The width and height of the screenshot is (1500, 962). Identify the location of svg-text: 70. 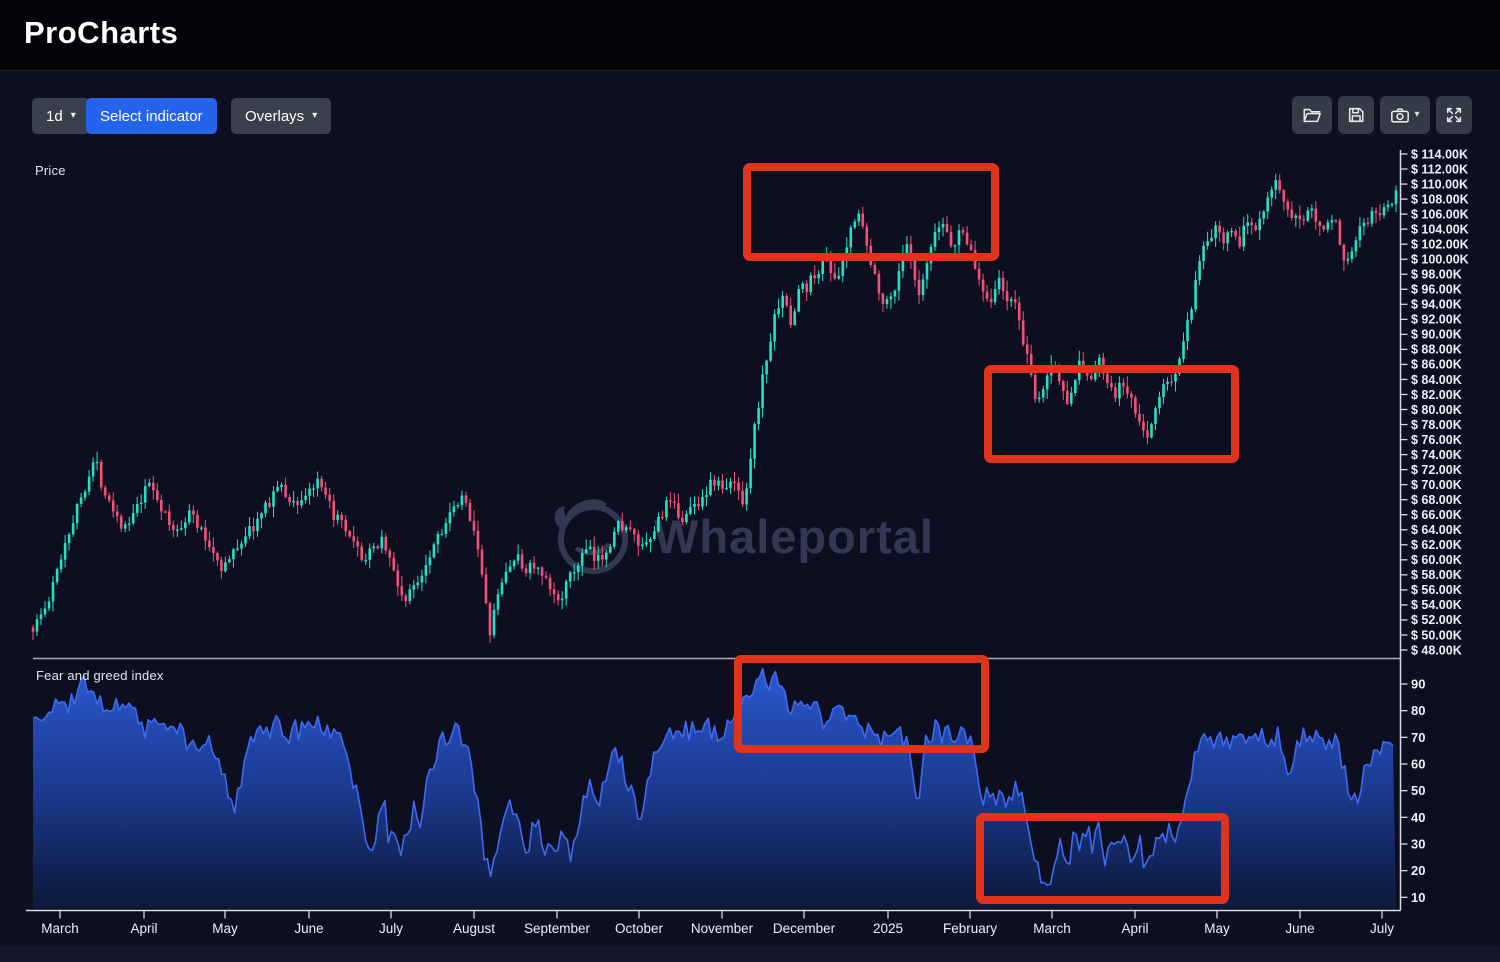
(1418, 737).